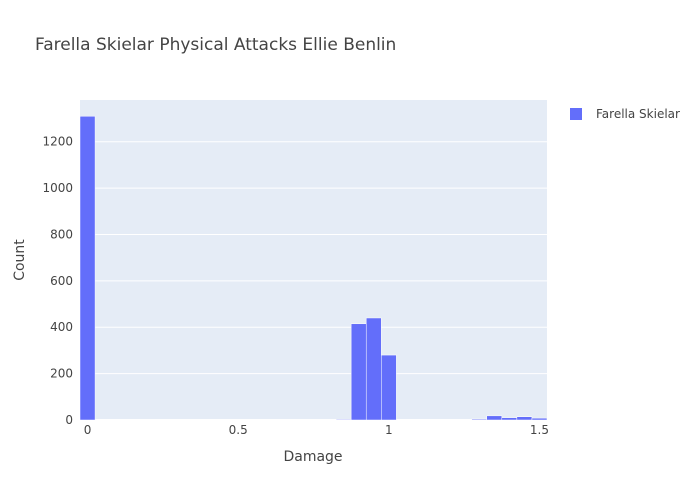  I want to click on legend-swatch, so click(576, 114).